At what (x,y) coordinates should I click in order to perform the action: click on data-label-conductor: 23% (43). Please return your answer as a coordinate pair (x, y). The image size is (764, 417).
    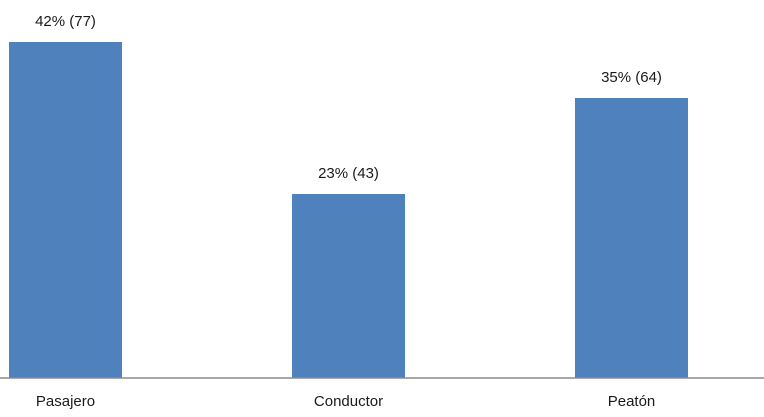
    Looking at the image, I should click on (348, 173).